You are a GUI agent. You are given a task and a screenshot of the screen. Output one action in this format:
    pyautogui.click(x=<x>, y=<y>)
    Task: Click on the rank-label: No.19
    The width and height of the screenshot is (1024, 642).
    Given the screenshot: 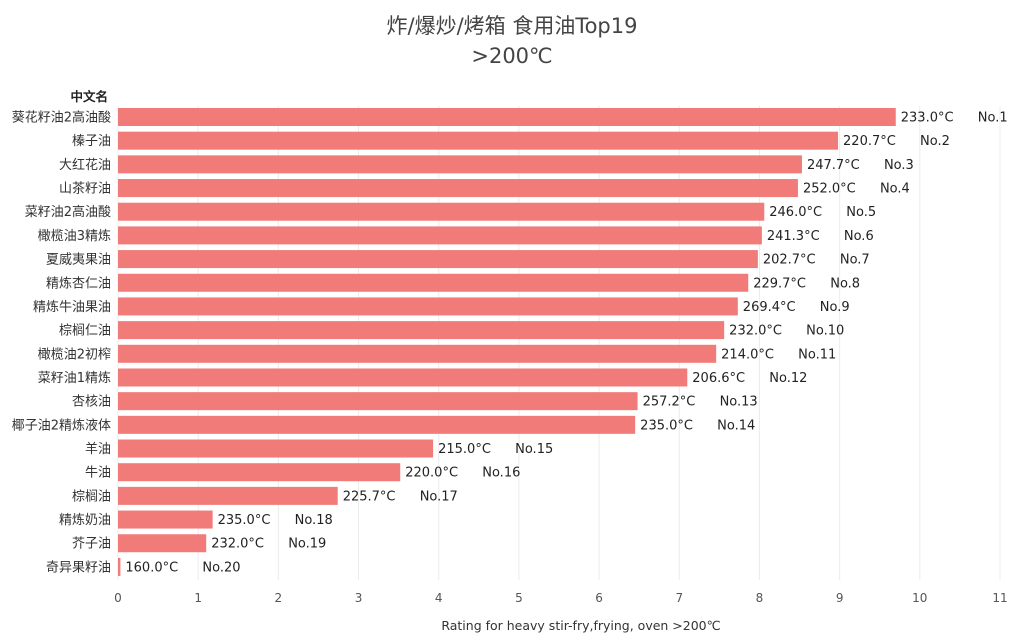 What is the action you would take?
    pyautogui.click(x=307, y=544)
    